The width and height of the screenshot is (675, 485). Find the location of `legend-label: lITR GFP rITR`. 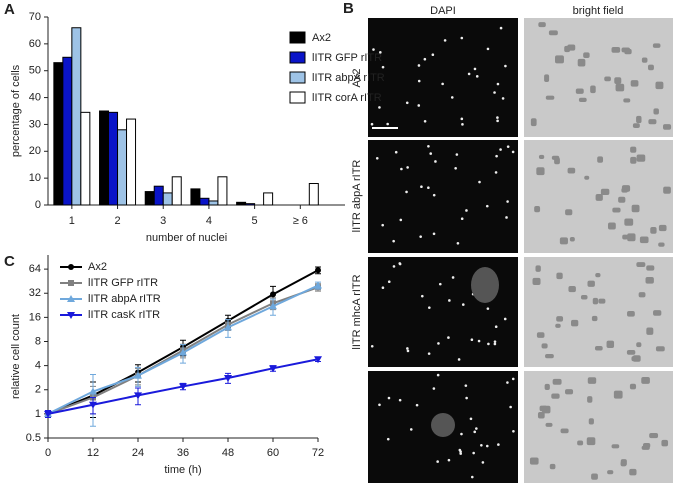

legend-label: lITR GFP rITR is located at coordinates (123, 283).